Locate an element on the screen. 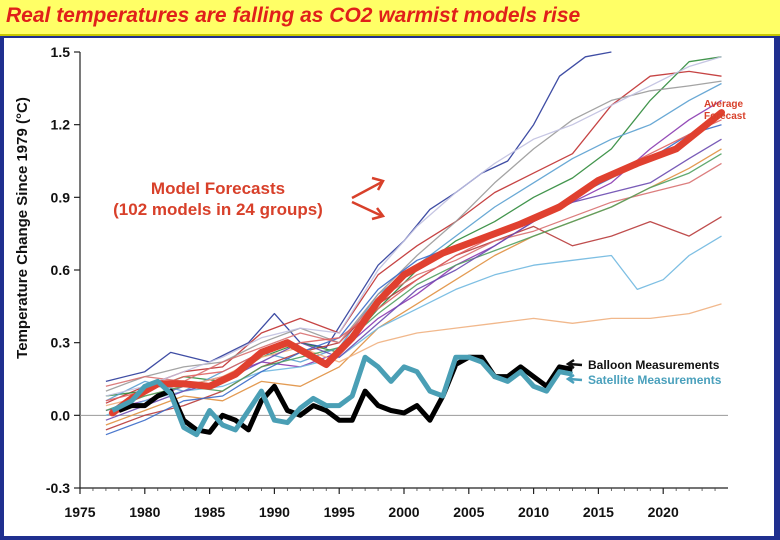  observation-lines is located at coordinates (342, 396).